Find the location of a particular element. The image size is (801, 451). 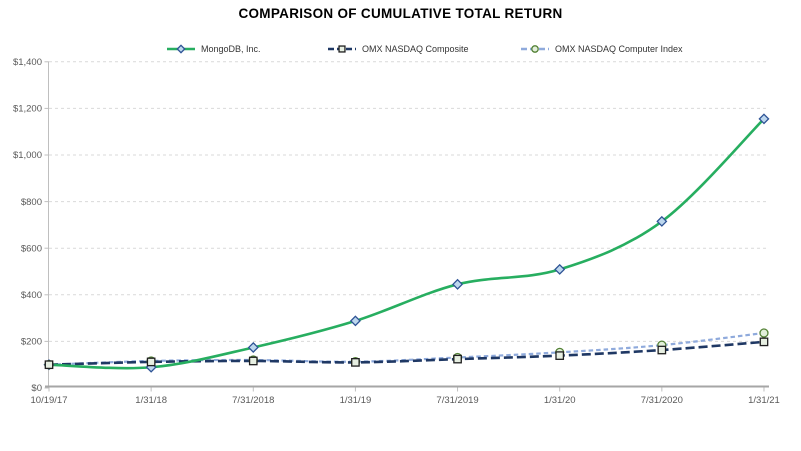

x-axis-tick-label: 7/31/2020 is located at coordinates (662, 400).